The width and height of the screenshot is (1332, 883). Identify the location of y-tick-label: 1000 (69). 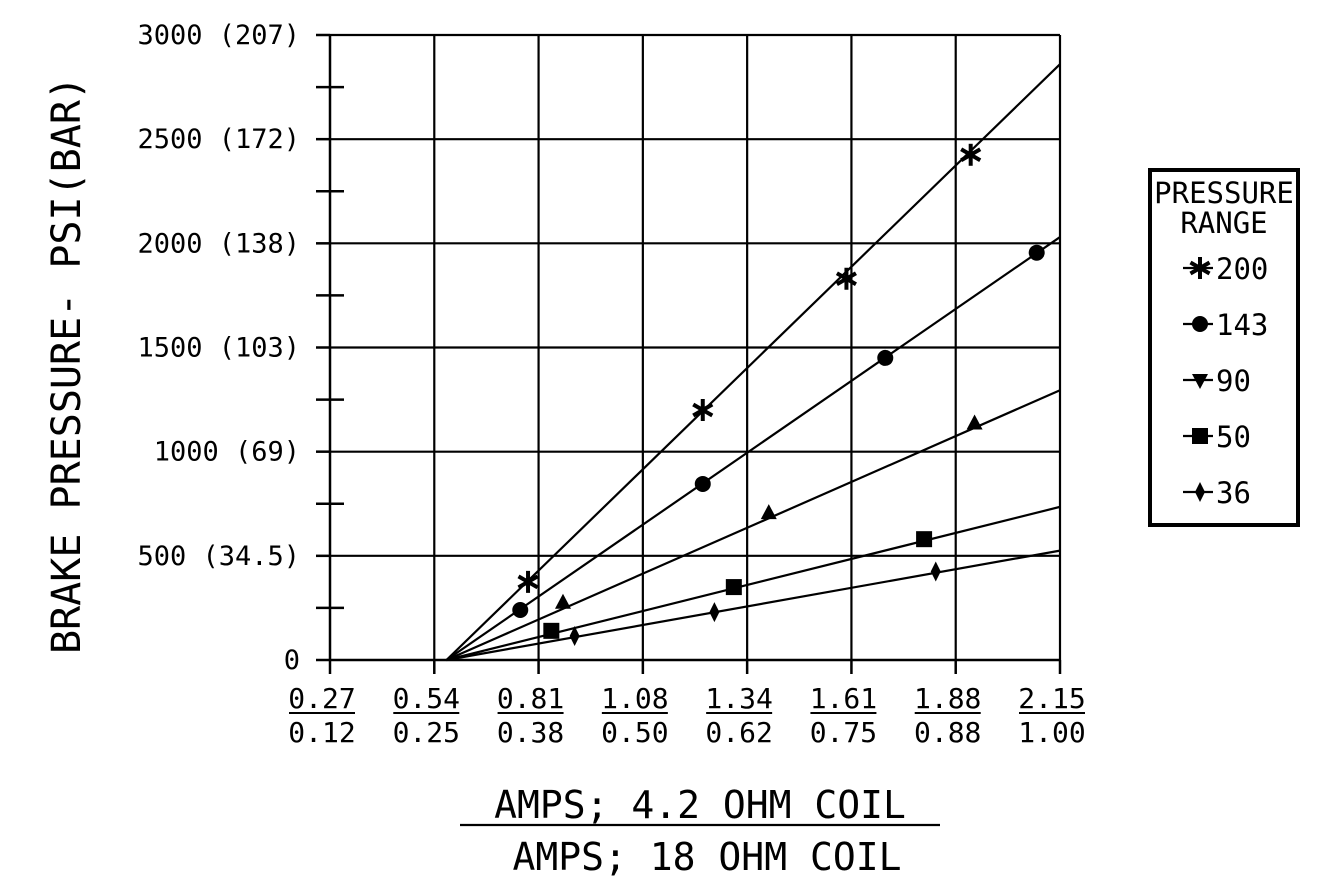
(227, 452).